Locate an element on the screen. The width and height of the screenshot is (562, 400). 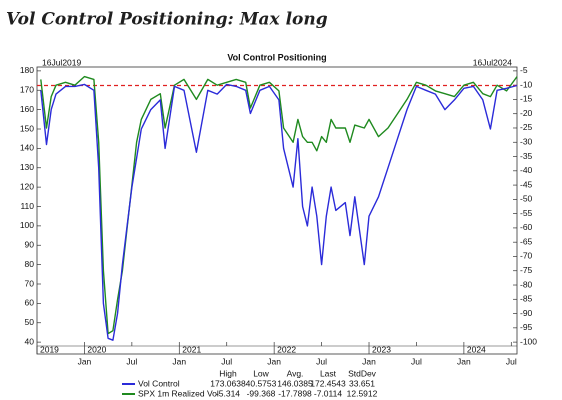
year-label: 2021 is located at coordinates (191, 349).